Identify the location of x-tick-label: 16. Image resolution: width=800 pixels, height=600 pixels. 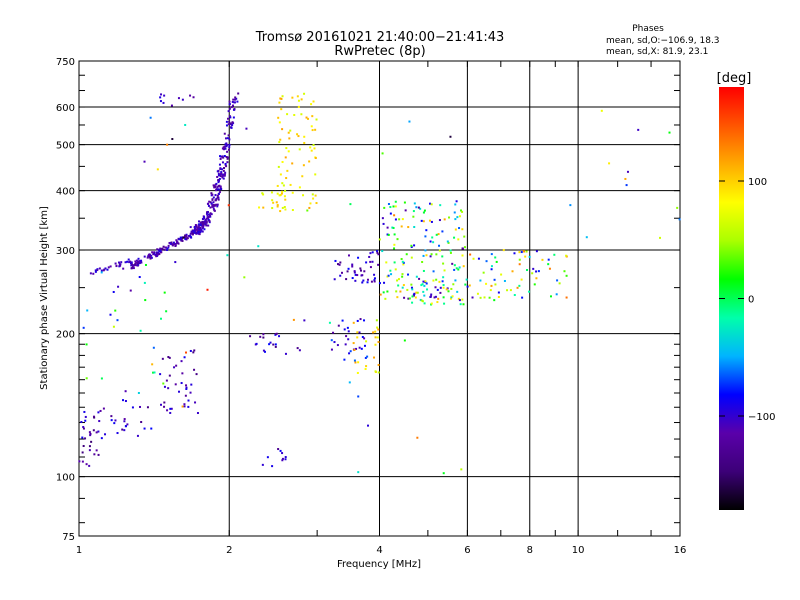
(680, 550).